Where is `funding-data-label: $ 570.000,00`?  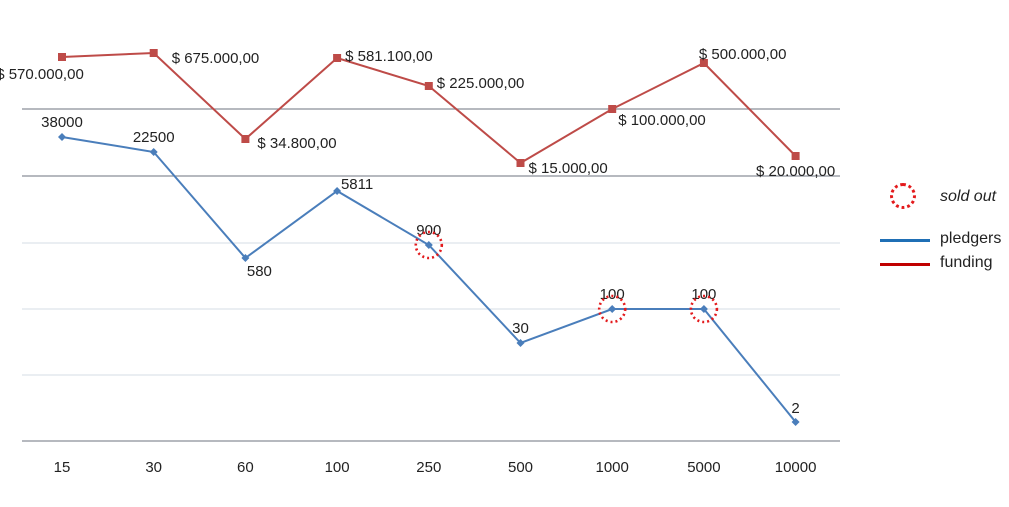 funding-data-label: $ 570.000,00 is located at coordinates (42, 74).